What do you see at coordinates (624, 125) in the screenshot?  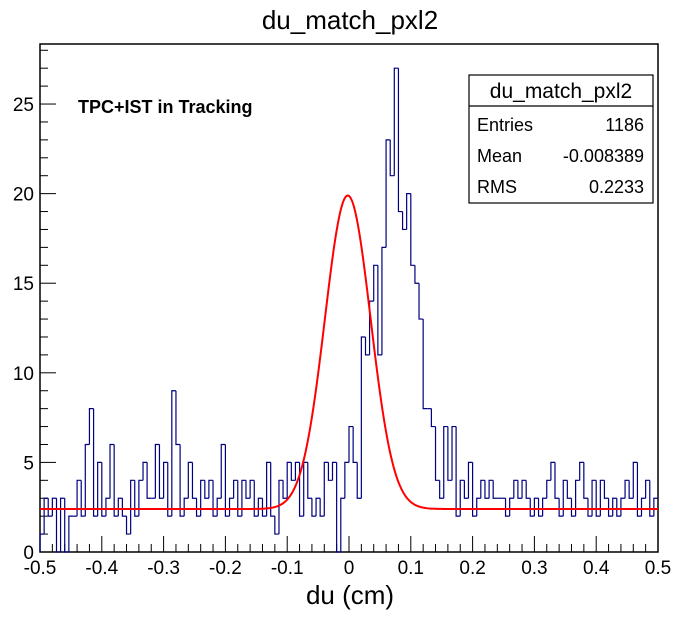 I see `stats-entries-value: 1186` at bounding box center [624, 125].